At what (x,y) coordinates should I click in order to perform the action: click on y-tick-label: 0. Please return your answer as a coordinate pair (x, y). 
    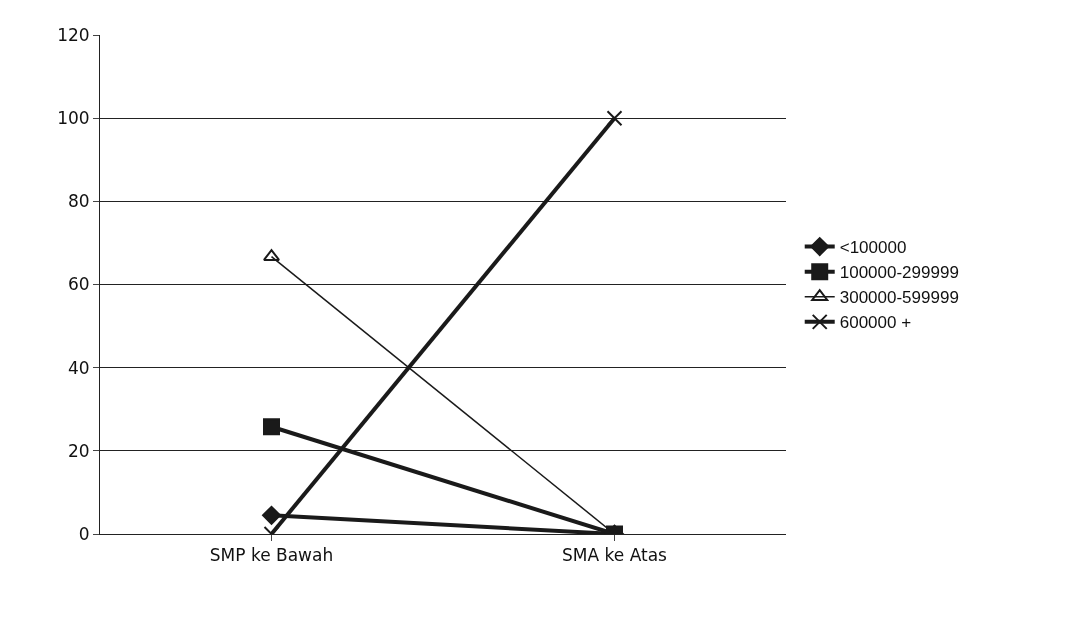
    Looking at the image, I should click on (84, 533).